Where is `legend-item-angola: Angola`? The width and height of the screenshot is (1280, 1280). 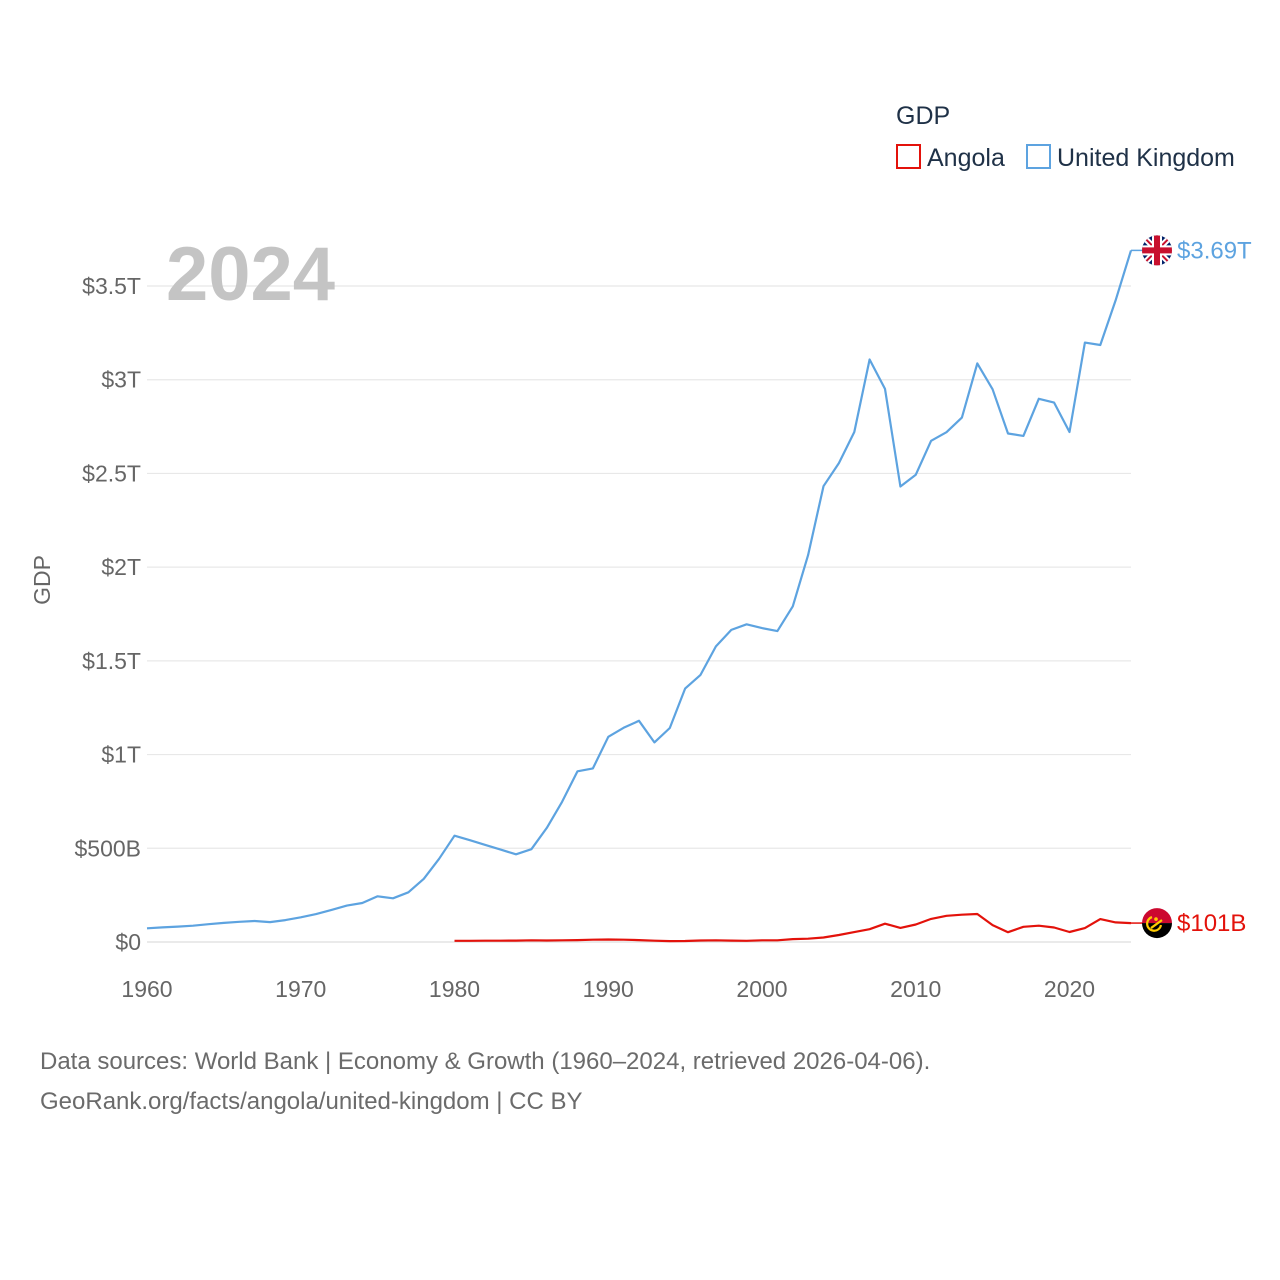
legend-item-angola: Angola is located at coordinates (950, 158).